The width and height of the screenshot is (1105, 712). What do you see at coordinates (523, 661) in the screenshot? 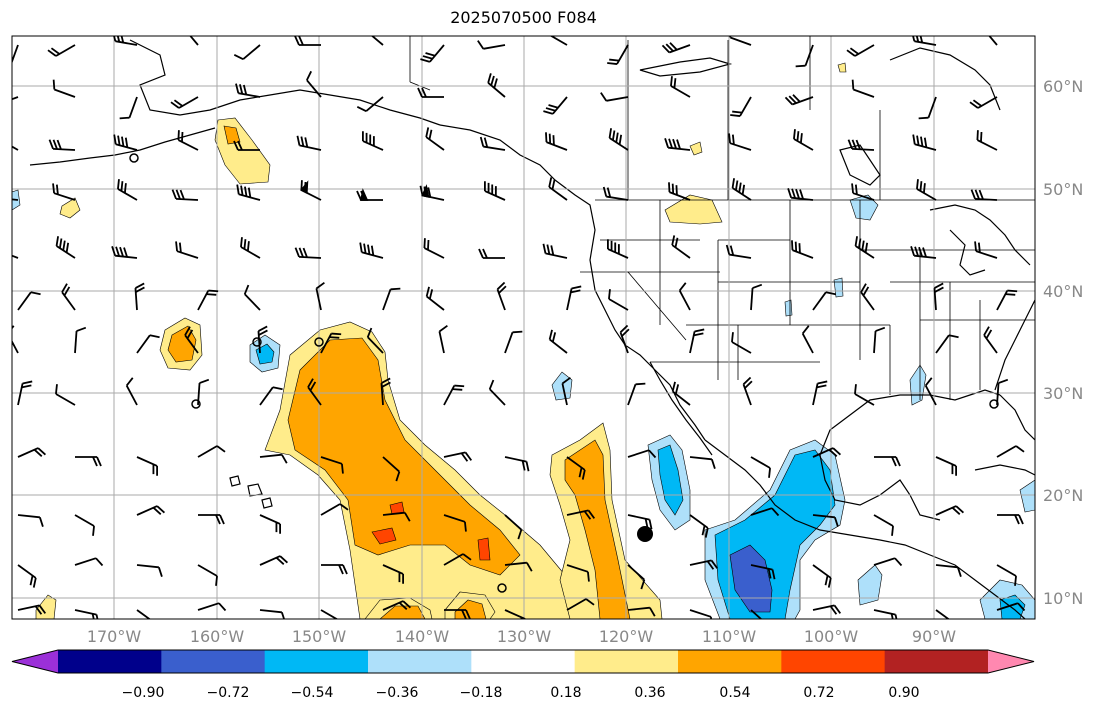
I see `colorbar` at bounding box center [523, 661].